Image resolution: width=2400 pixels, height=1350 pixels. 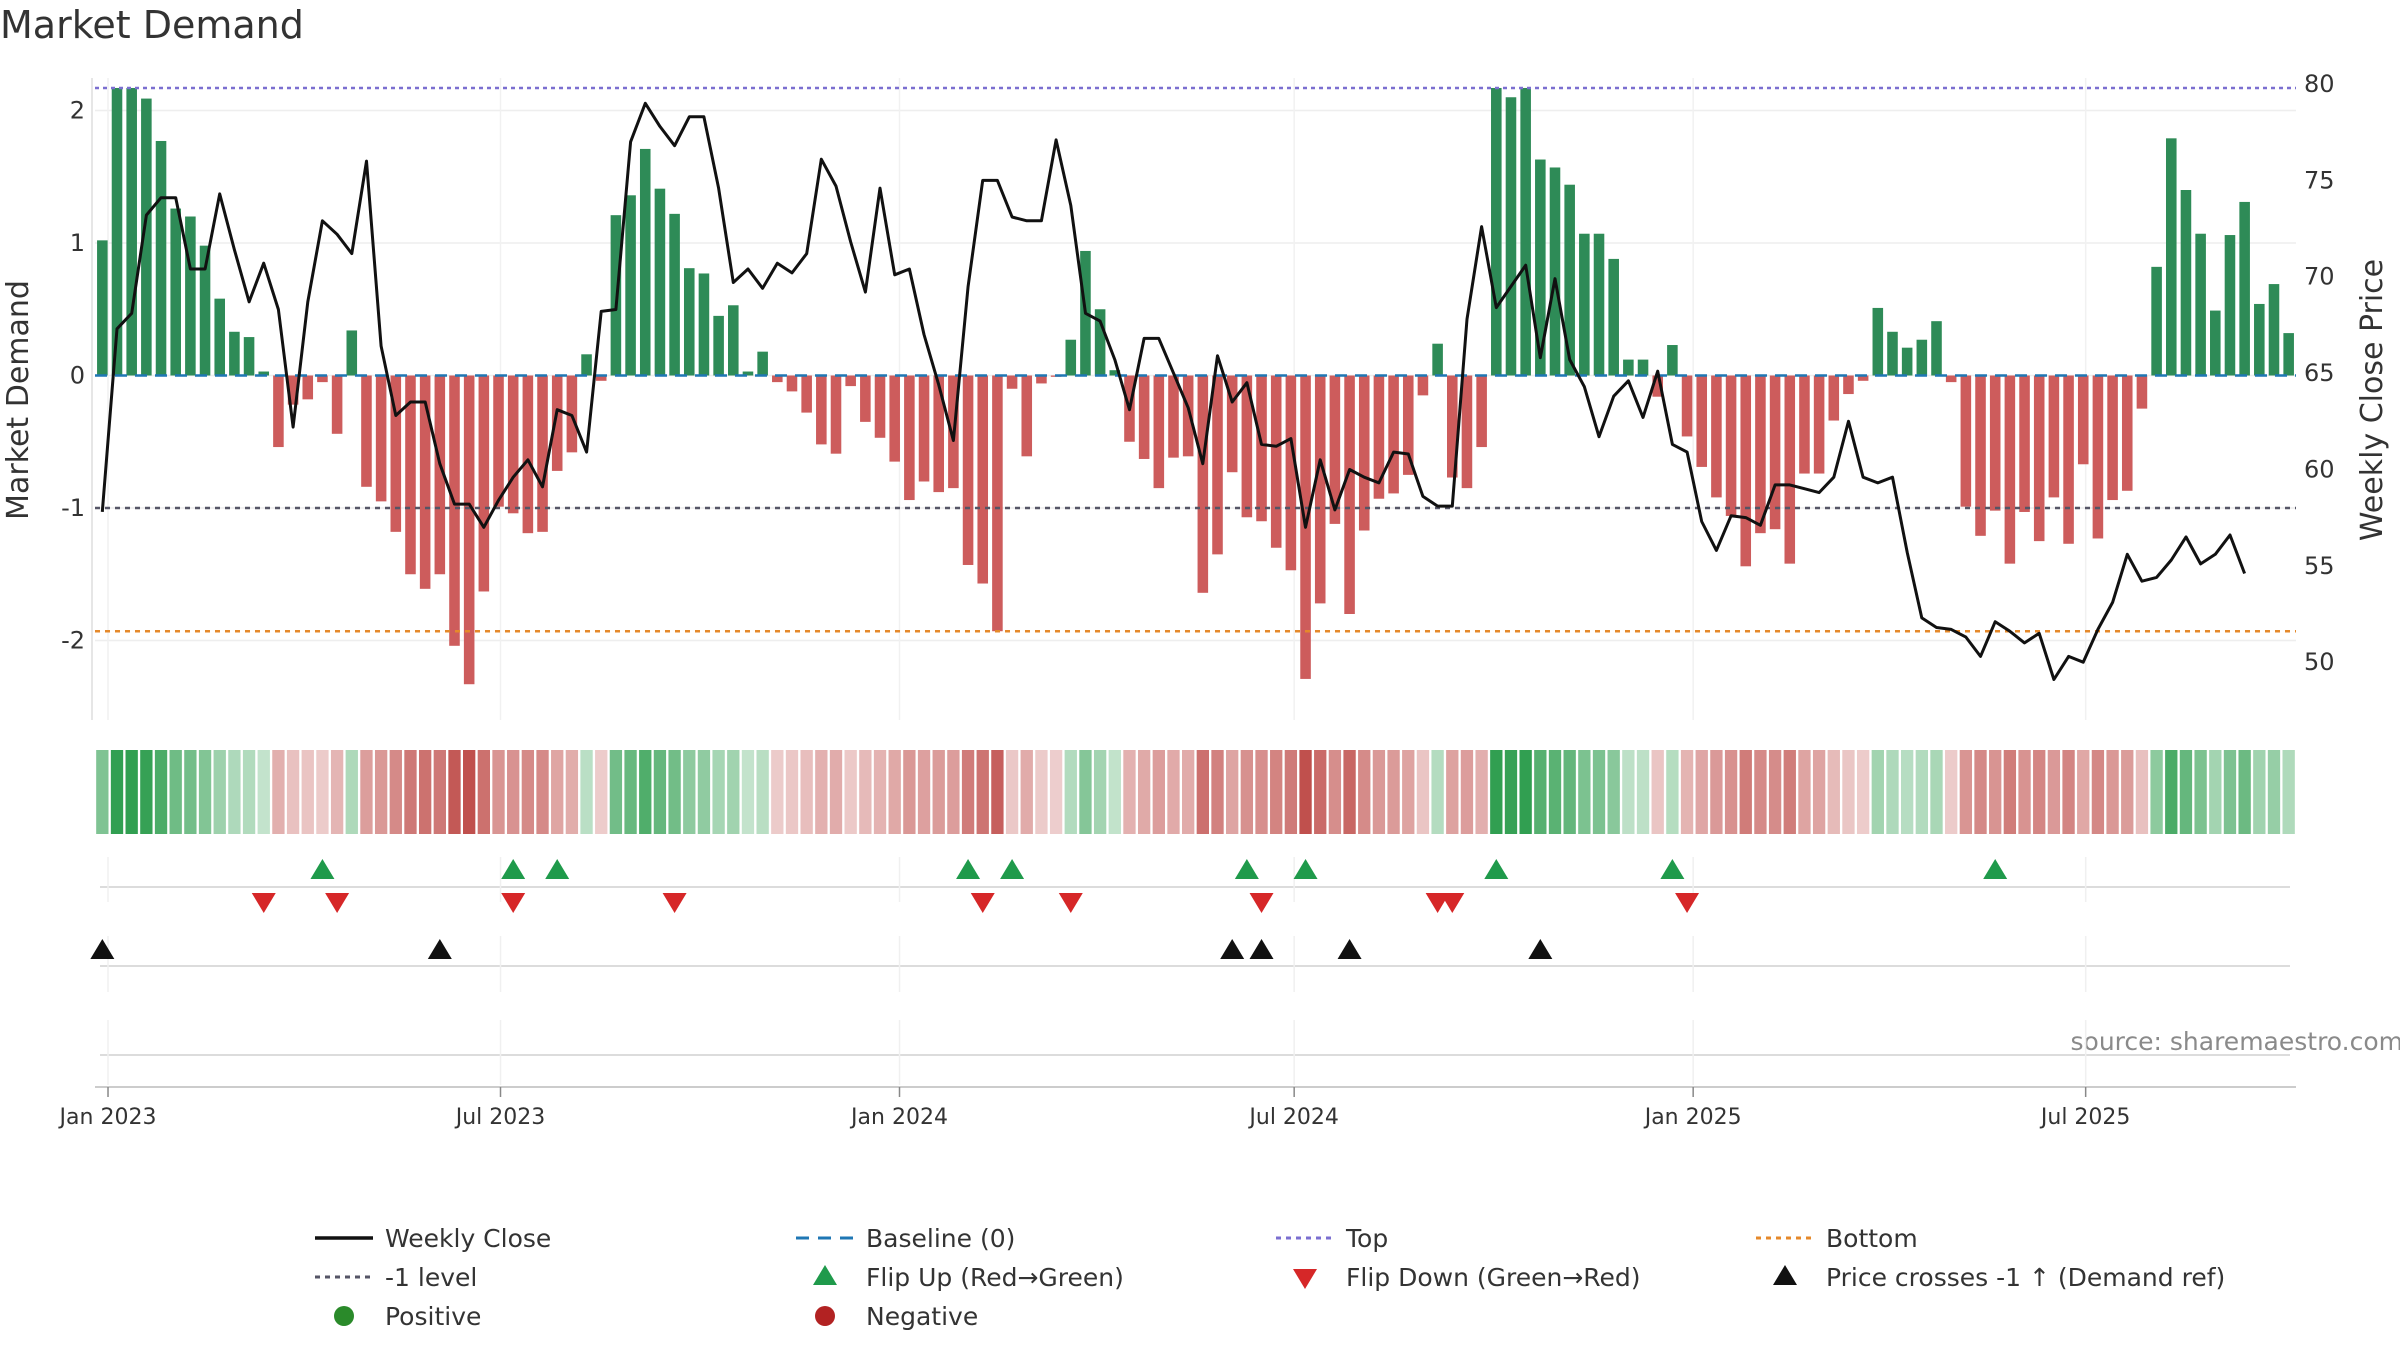 What do you see at coordinates (2319, 566) in the screenshot?
I see `y2-tick-label: 55` at bounding box center [2319, 566].